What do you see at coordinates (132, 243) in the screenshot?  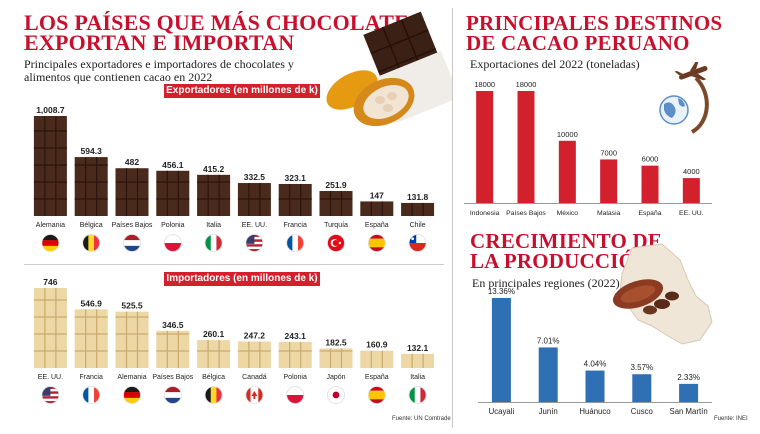 I see `flag-netherlands-icon` at bounding box center [132, 243].